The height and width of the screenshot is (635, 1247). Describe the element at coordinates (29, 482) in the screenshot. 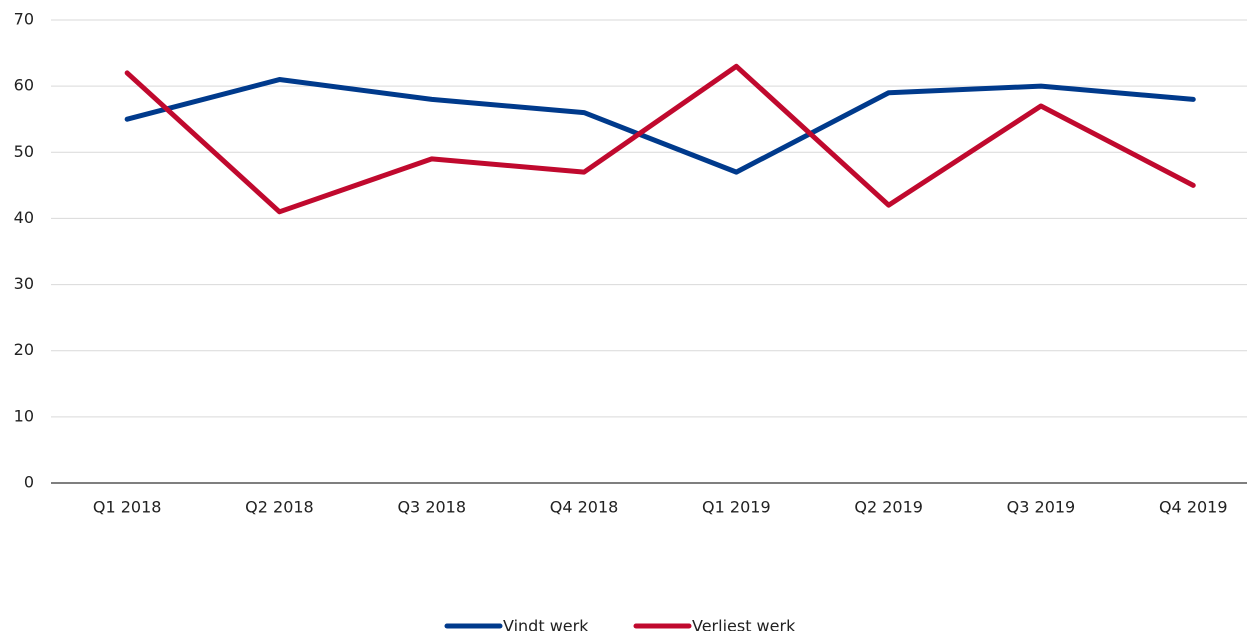

I see `y-tick-label: 0` at that location.